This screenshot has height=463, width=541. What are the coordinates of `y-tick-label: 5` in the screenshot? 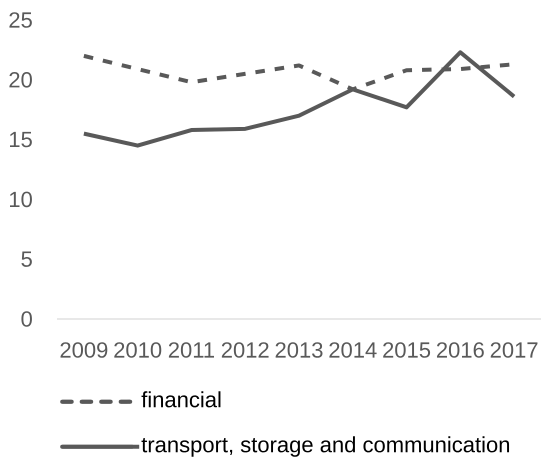 It's located at (26, 259).